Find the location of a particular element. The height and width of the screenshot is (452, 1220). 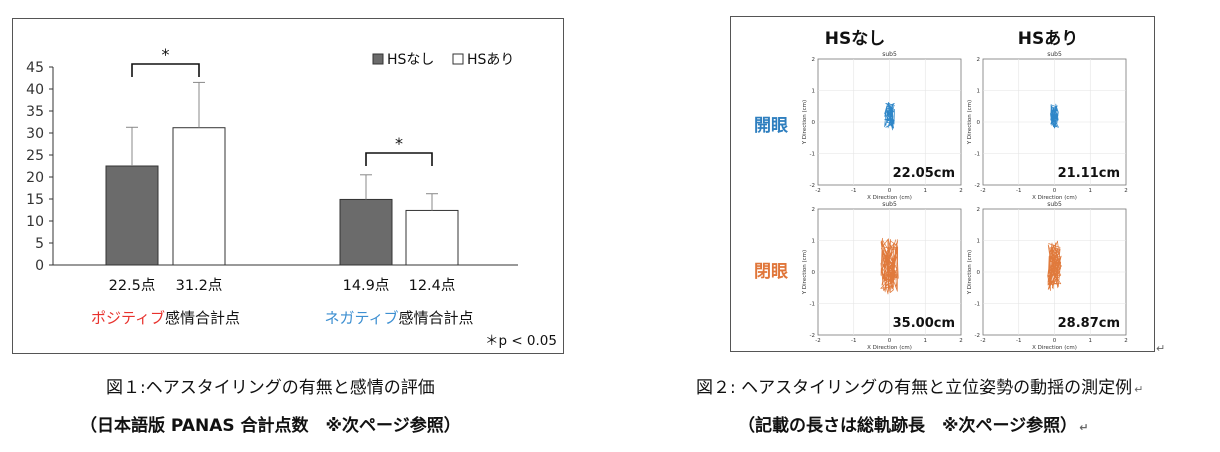

legend-label: HSあり is located at coordinates (490, 60).